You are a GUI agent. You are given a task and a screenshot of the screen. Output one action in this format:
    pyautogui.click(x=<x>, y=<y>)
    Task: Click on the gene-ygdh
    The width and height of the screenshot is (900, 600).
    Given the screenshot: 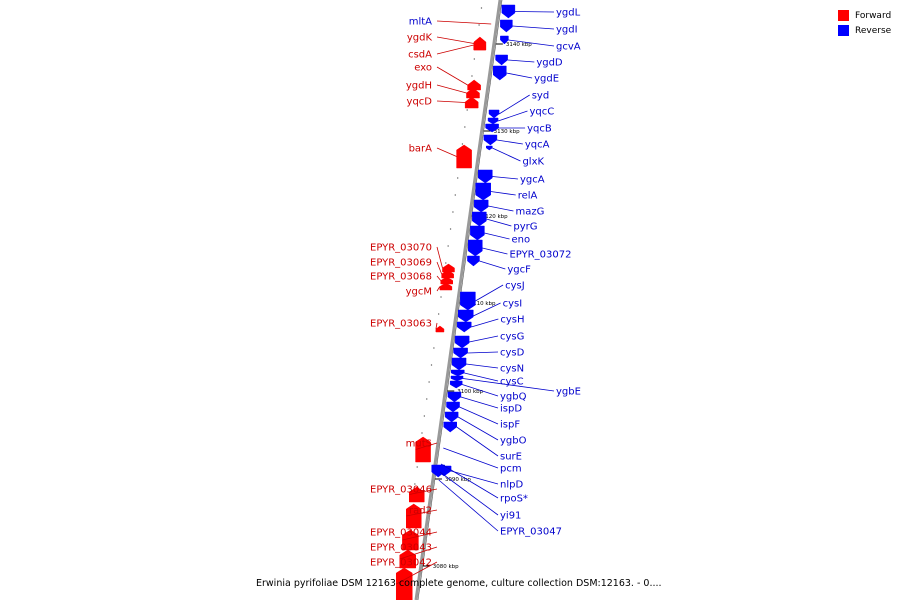 What is the action you would take?
    pyautogui.click(x=473, y=93)
    